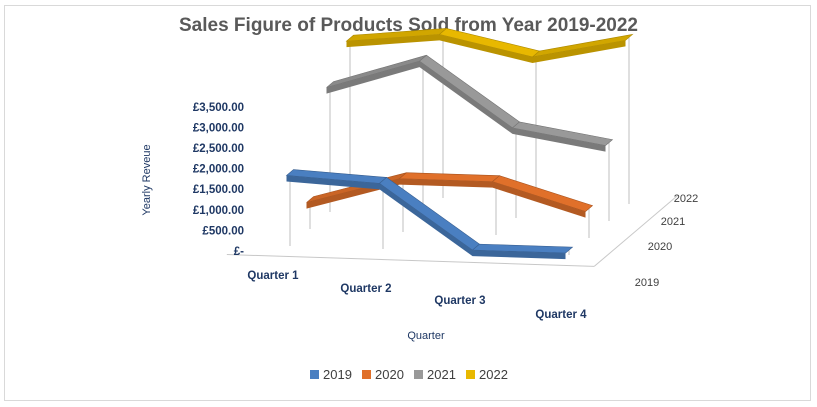  What do you see at coordinates (239, 252) in the screenshot?
I see `y-tick-label: £-` at bounding box center [239, 252].